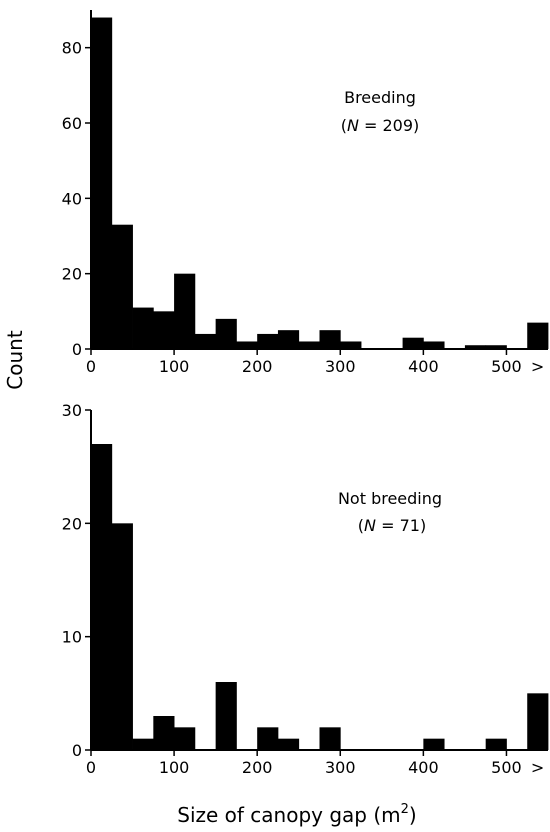  Describe the element at coordinates (174, 366) in the screenshot. I see `breeding-x-tick-label-100: 100` at that location.